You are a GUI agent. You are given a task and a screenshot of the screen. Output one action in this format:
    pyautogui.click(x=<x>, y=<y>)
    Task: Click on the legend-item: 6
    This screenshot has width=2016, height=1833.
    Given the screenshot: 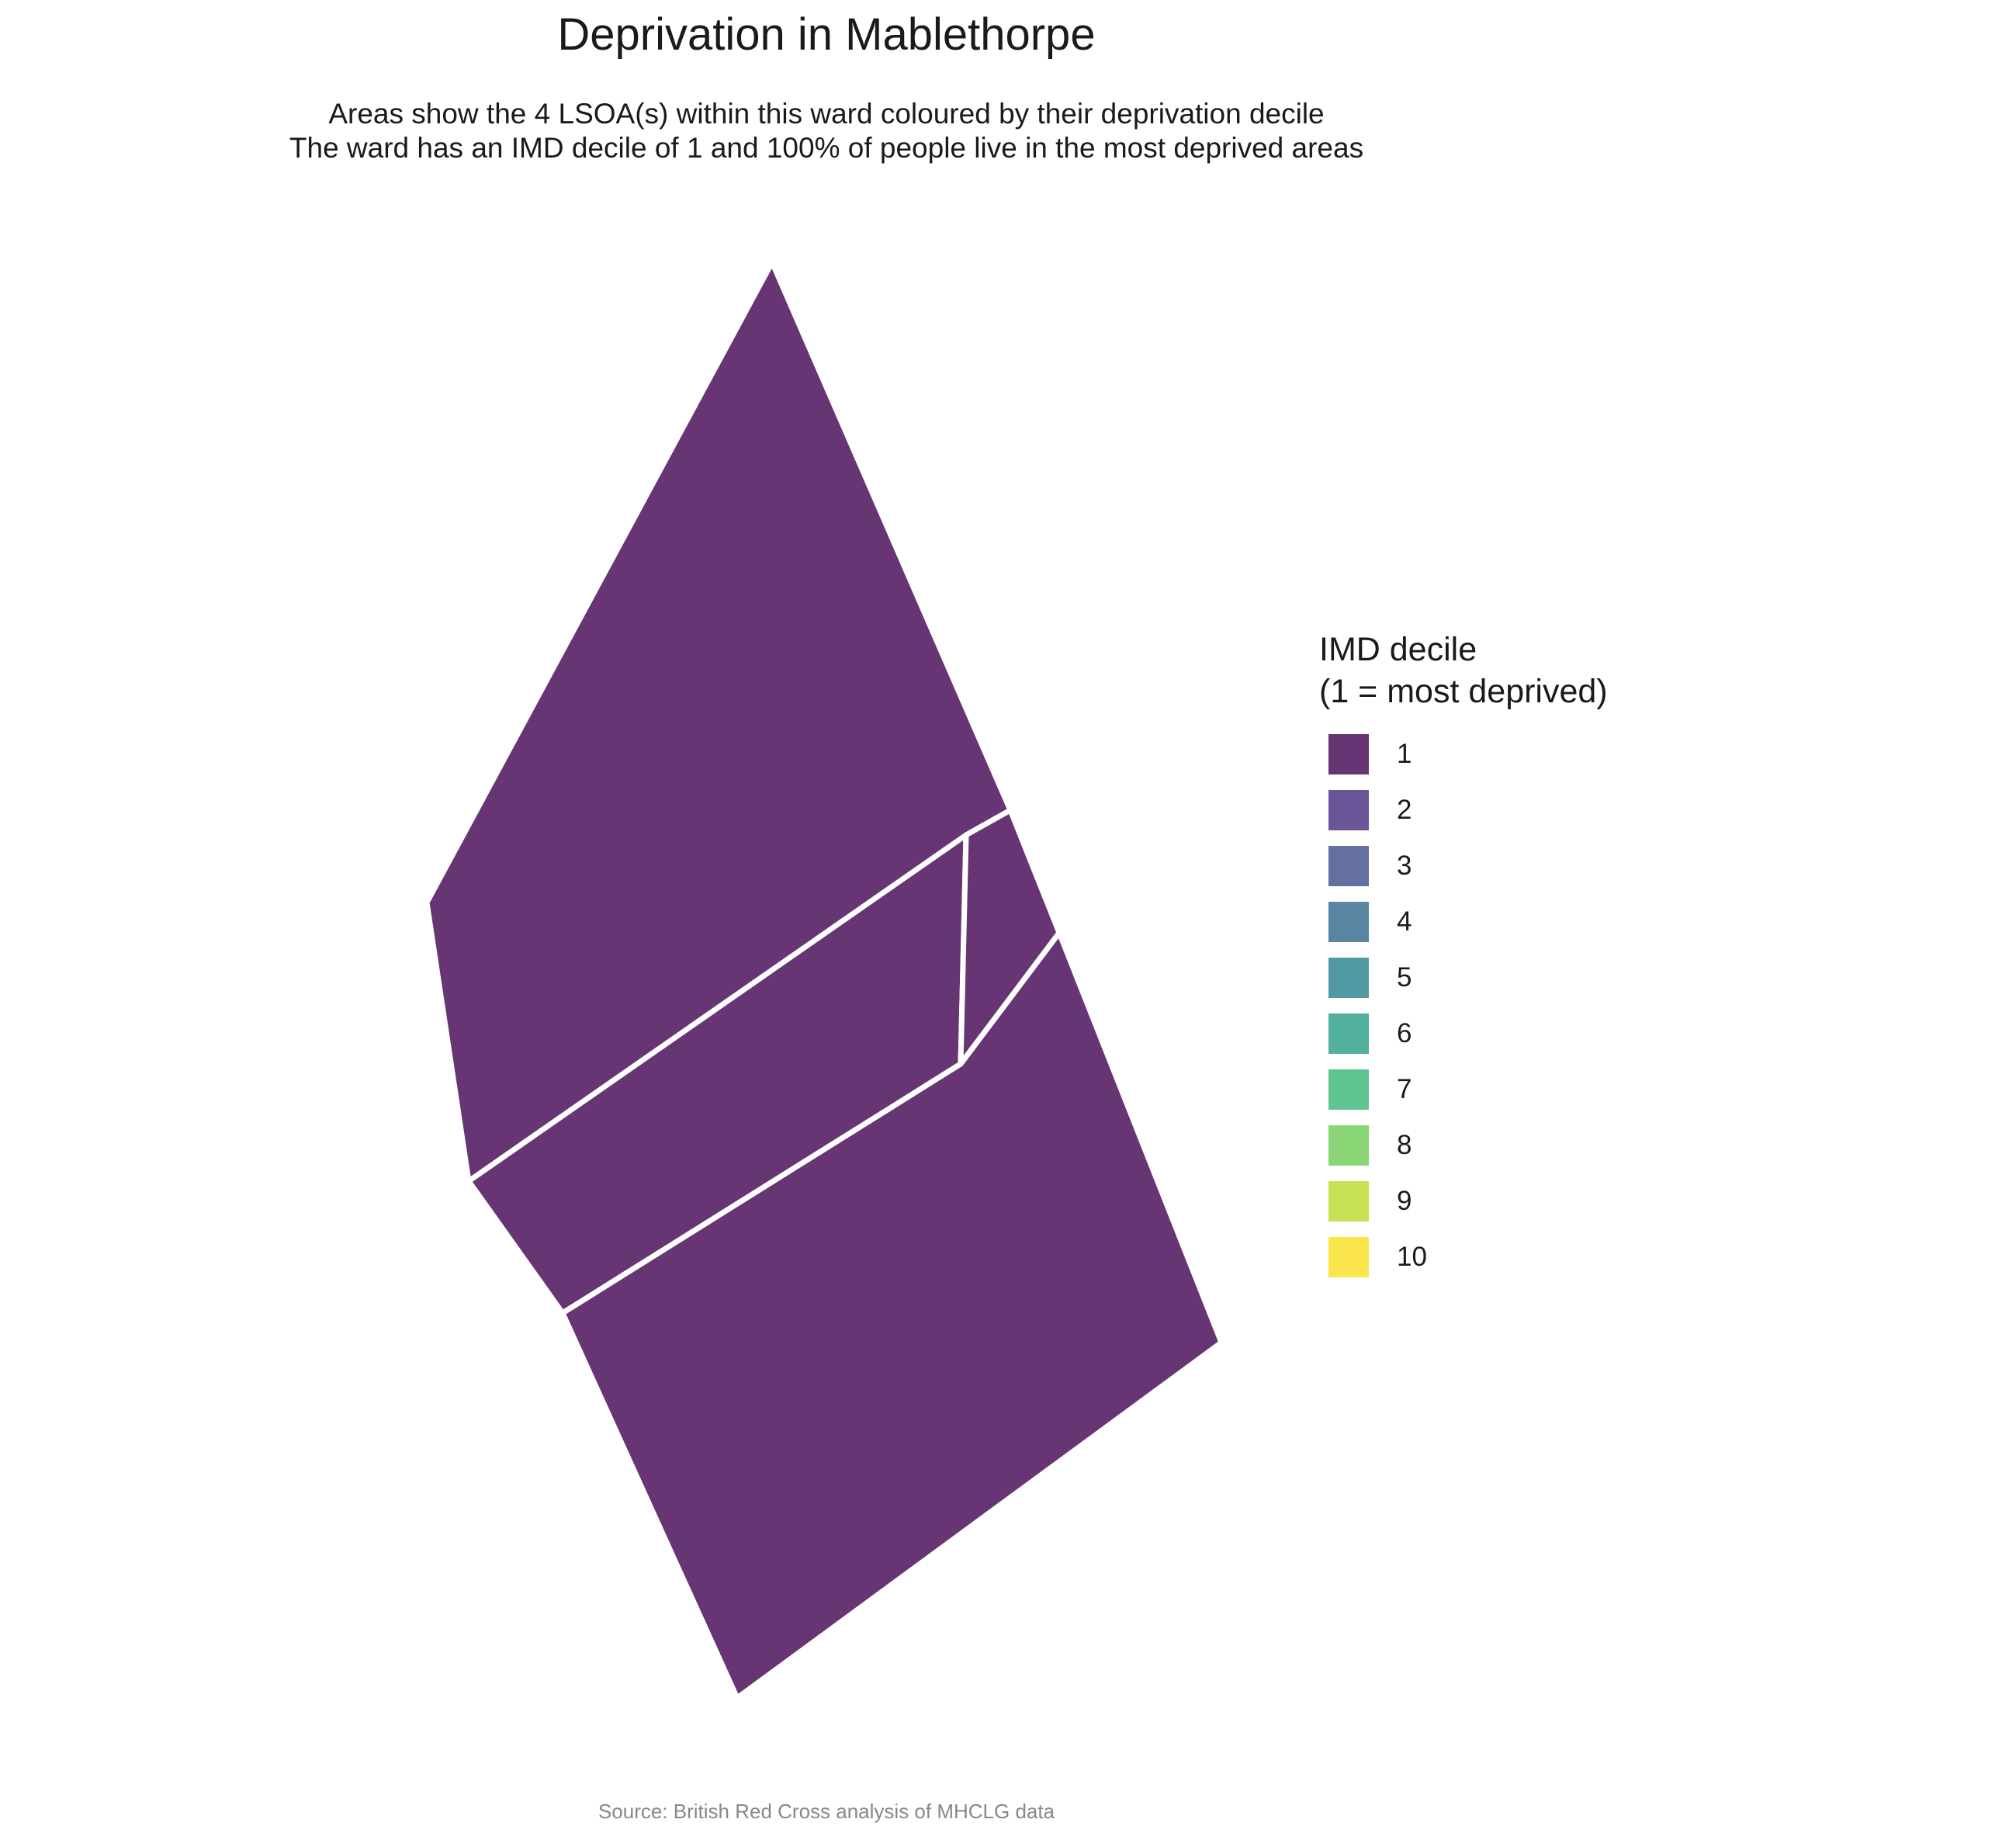 What is the action you would take?
    pyautogui.click(x=1463, y=1042)
    